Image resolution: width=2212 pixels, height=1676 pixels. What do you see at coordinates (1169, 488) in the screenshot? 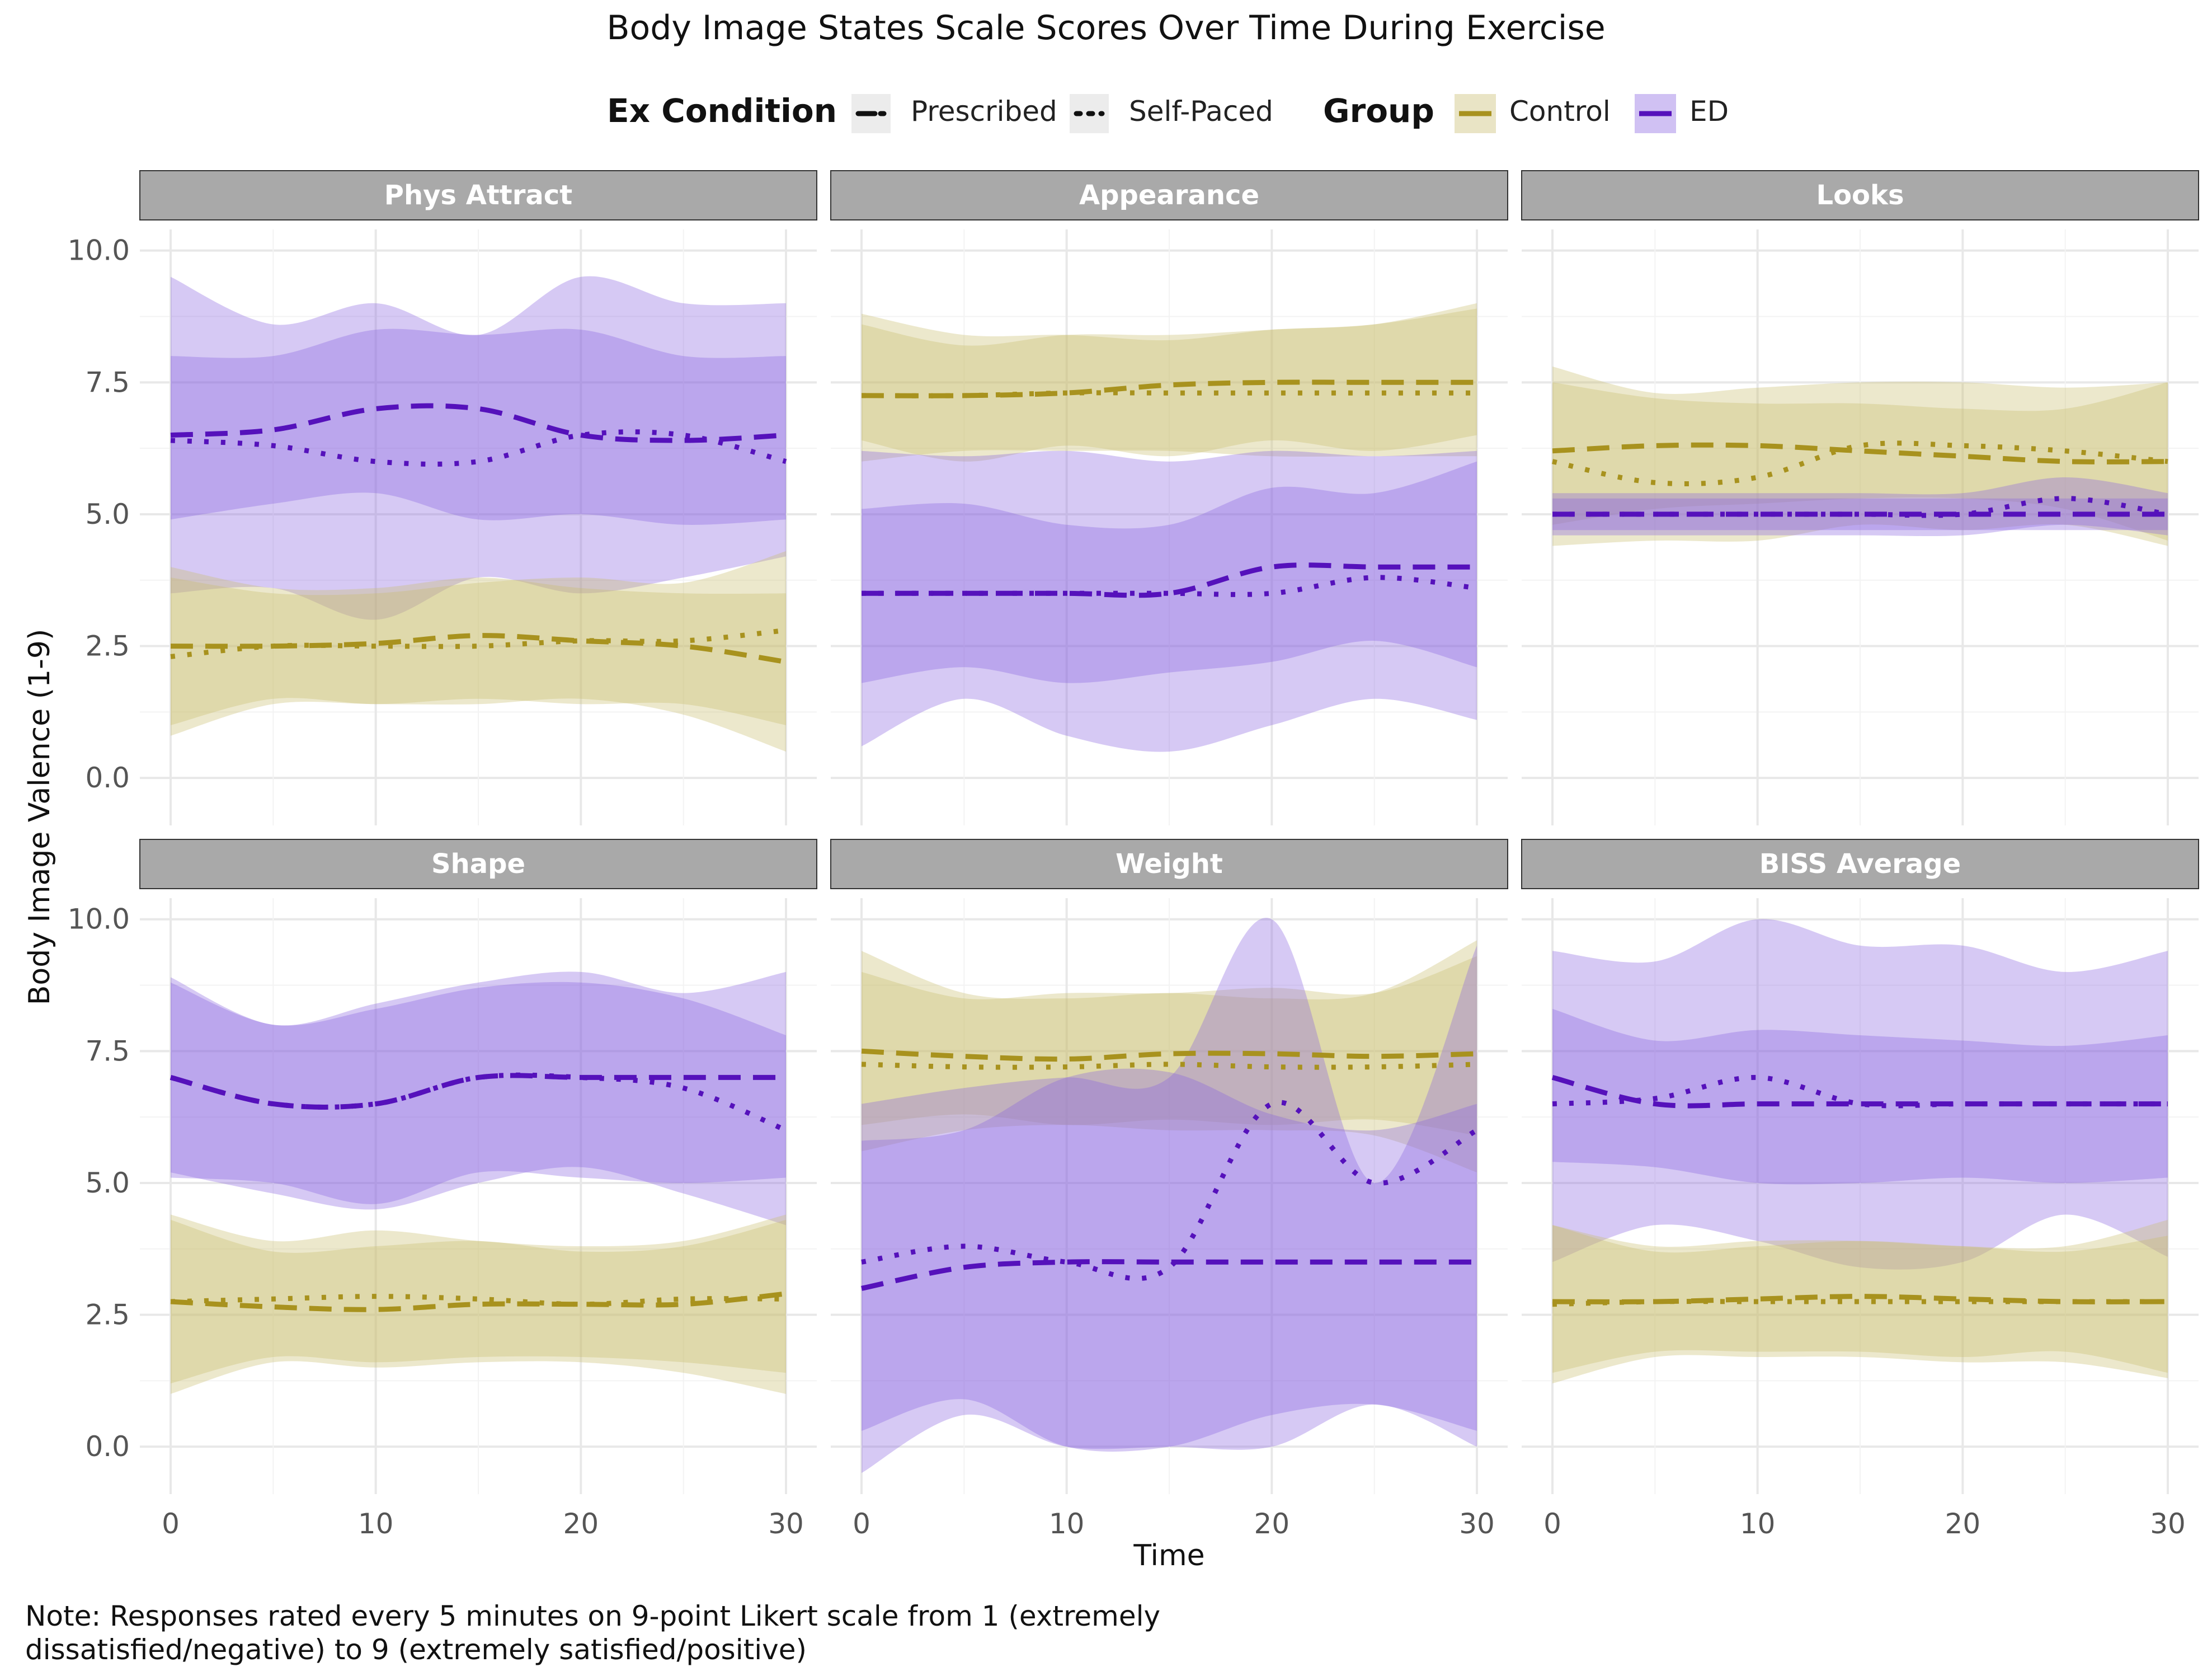
I see `lines-appearance` at bounding box center [1169, 488].